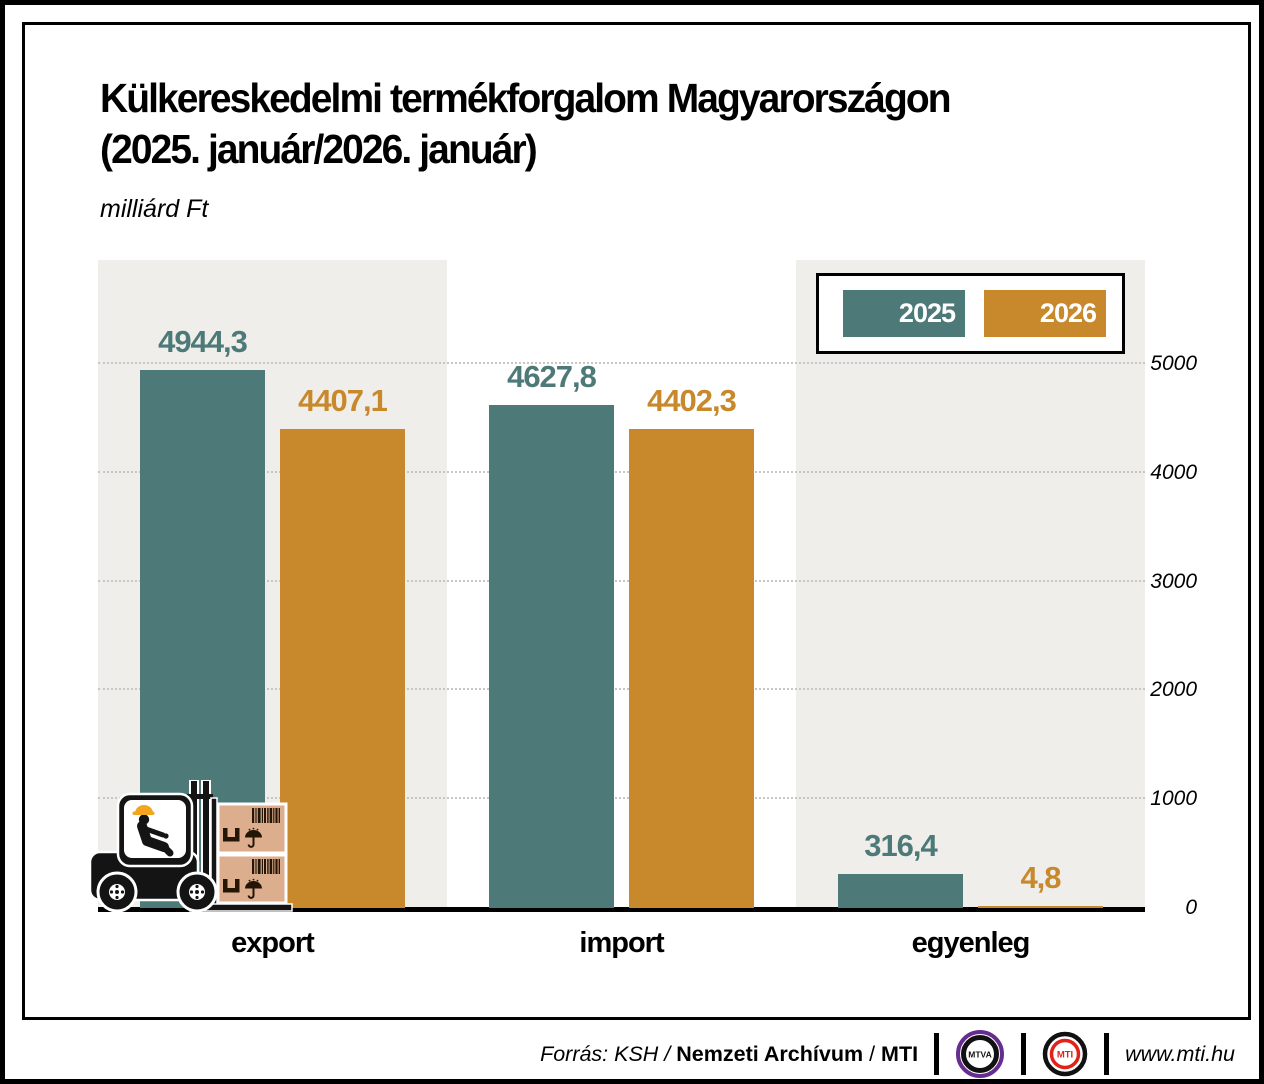  Describe the element at coordinates (971, 943) in the screenshot. I see `category-label-egyenleg: egyenleg` at that location.